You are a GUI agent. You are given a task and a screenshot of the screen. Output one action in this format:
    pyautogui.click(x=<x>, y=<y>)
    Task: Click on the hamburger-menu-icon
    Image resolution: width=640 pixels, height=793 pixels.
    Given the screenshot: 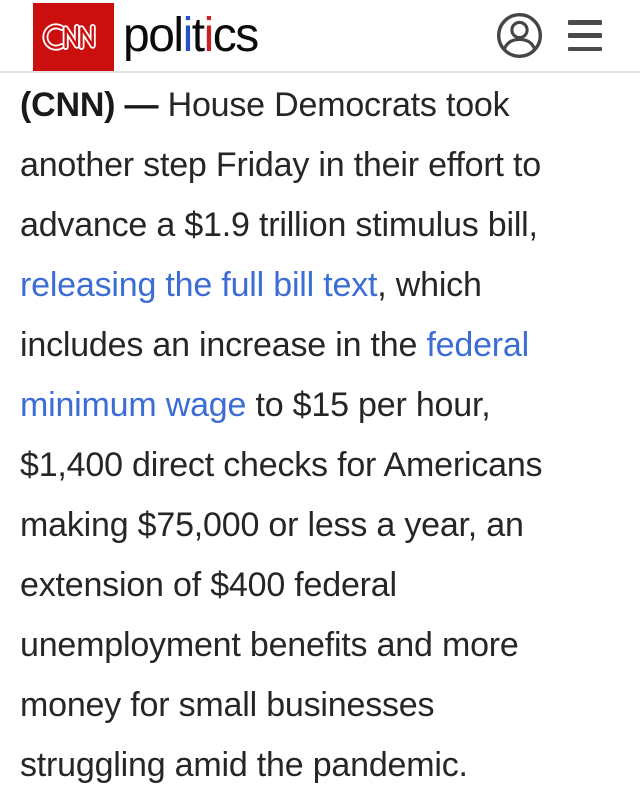 What is the action you would take?
    pyautogui.click(x=585, y=35)
    